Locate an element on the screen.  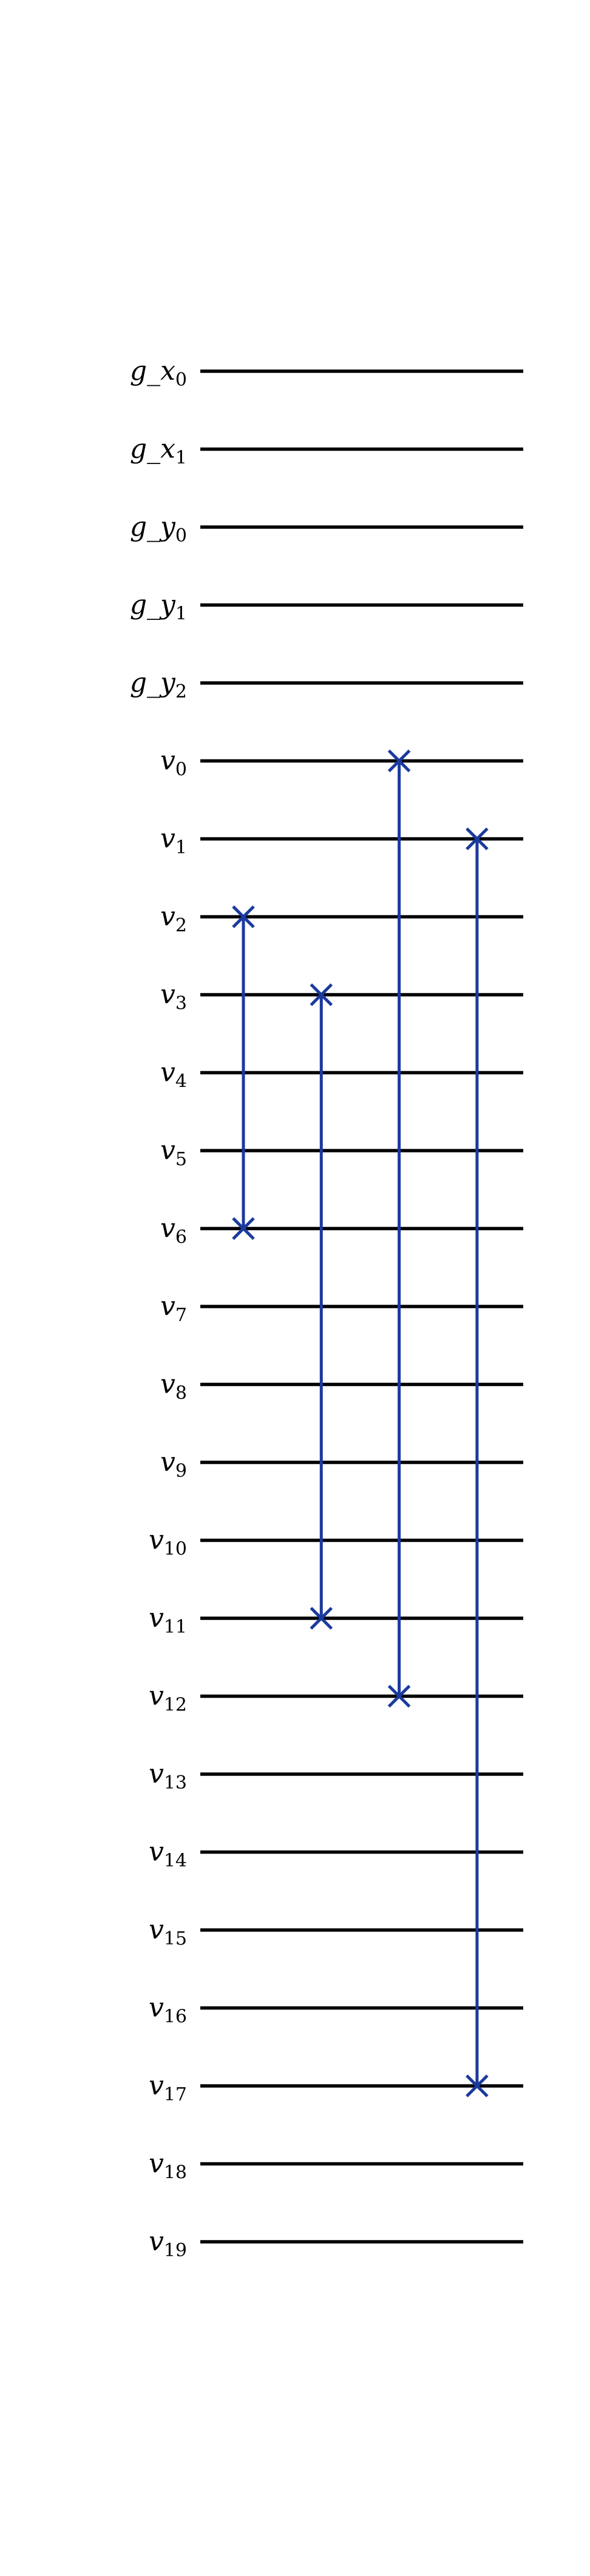
qubit-label: v11 is located at coordinates (168, 1620).